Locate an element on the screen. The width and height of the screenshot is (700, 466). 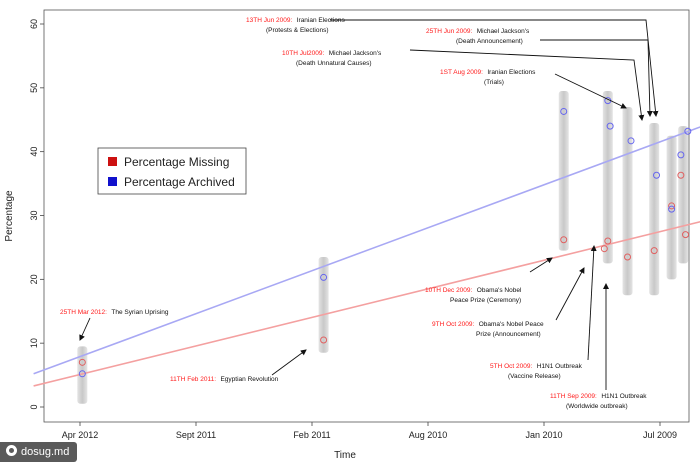
annotation-iran-protests-sub: (Protests & Elections) is located at coordinates (297, 30).